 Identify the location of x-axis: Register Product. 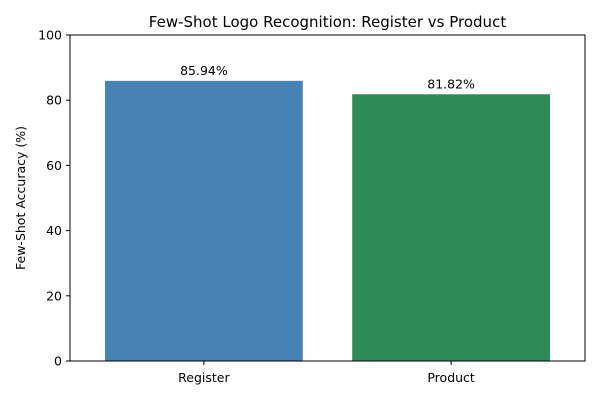
(326, 373).